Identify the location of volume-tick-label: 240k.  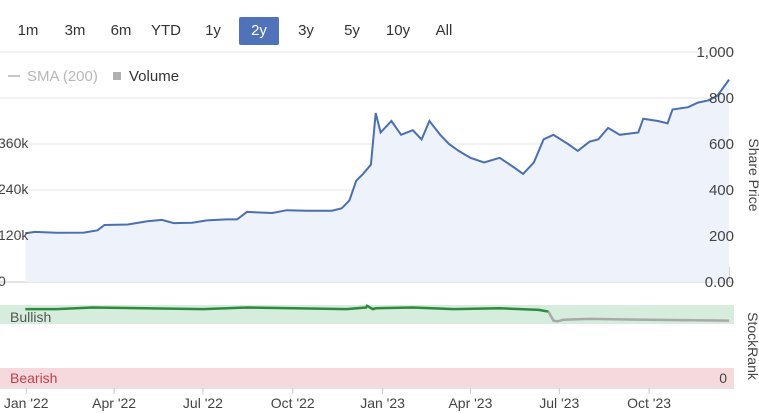
(14, 189).